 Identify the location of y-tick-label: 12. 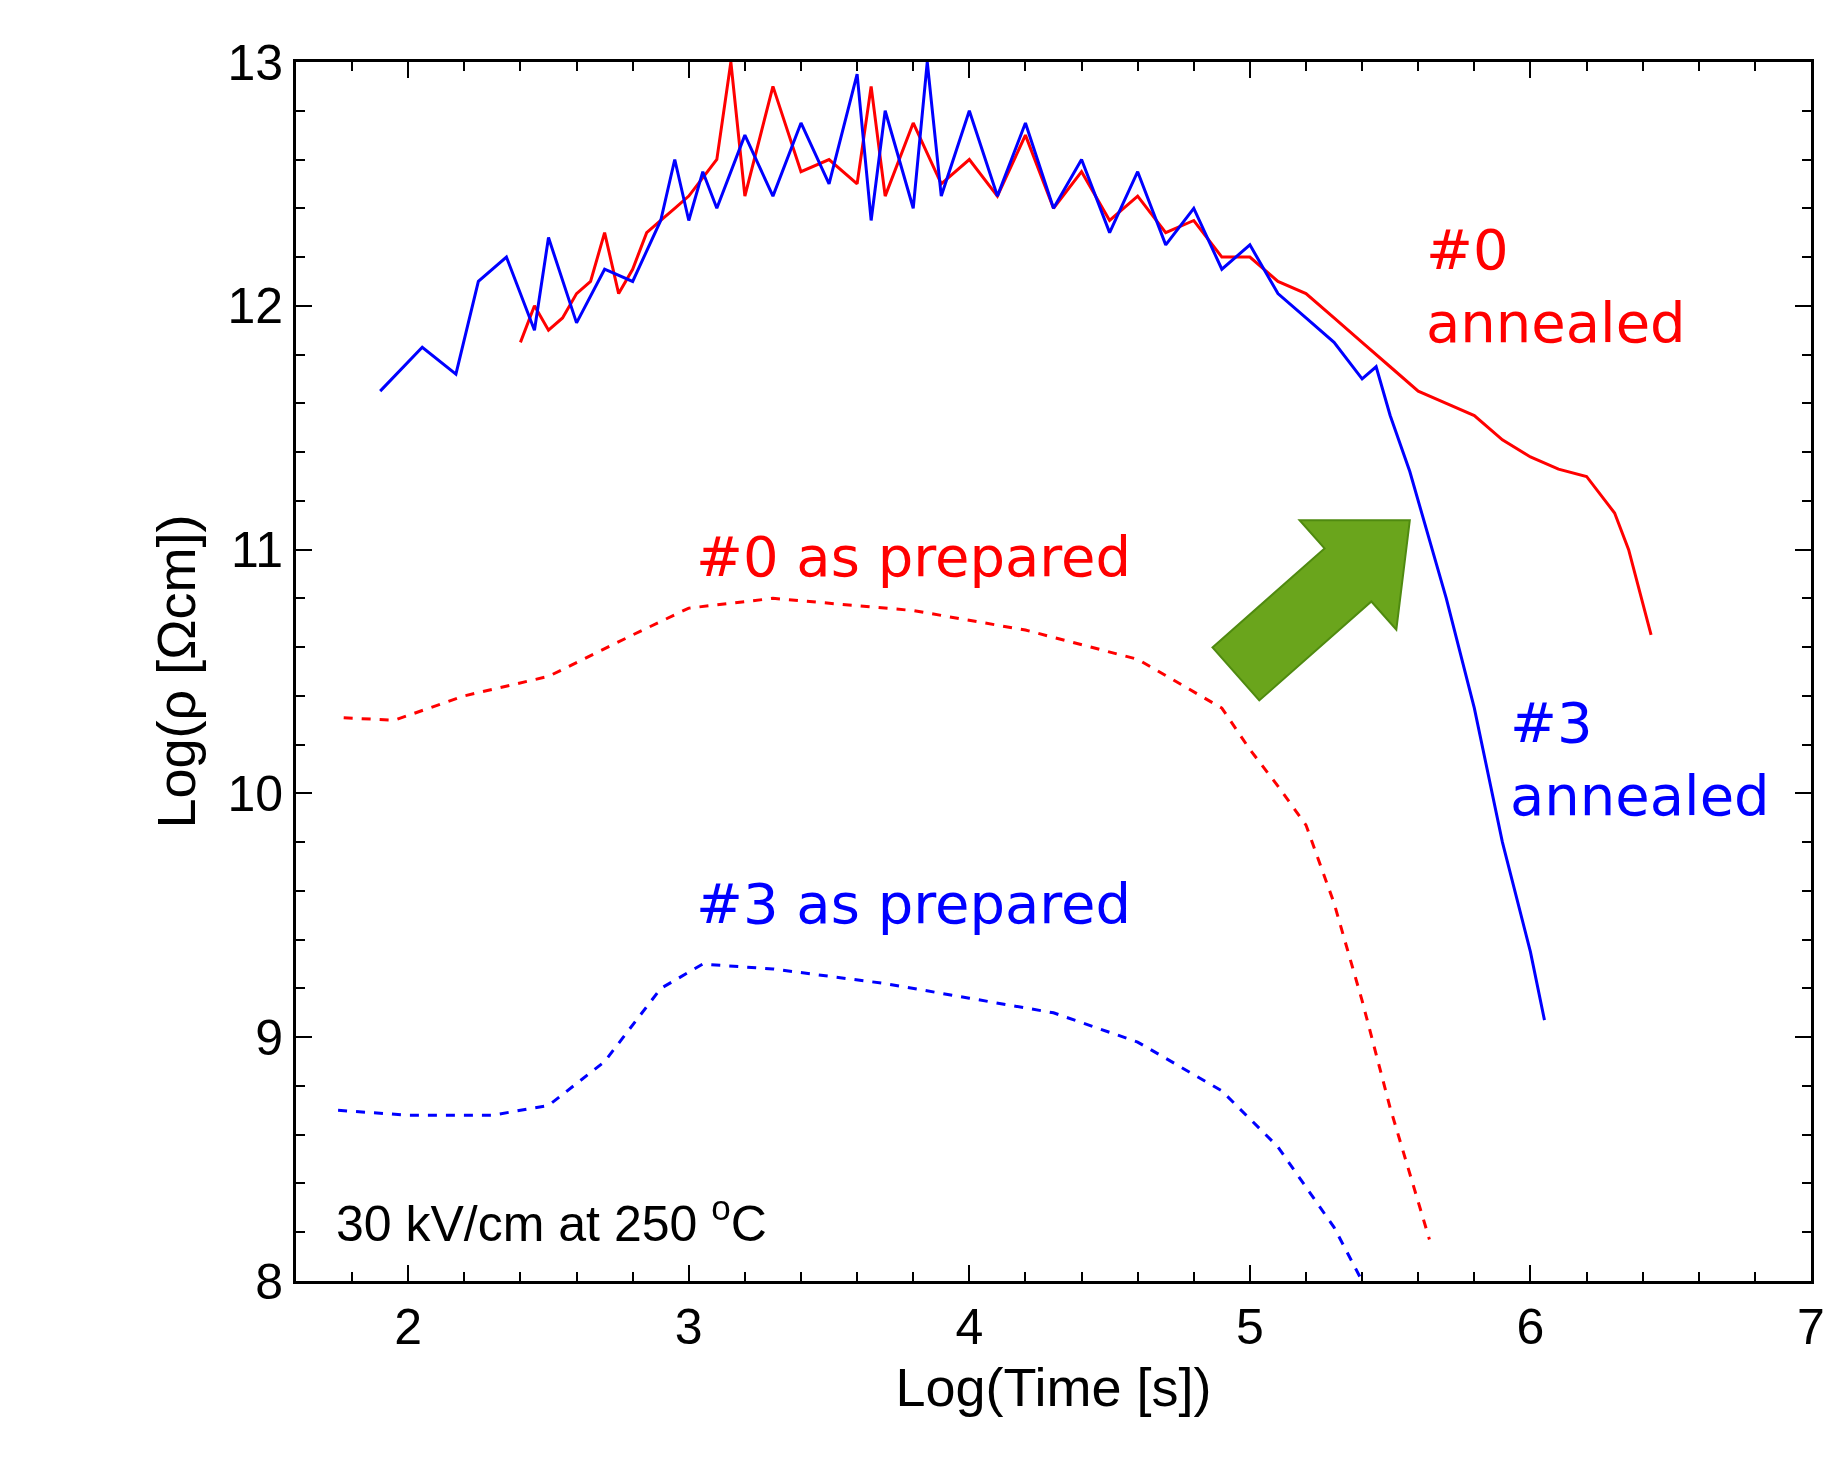
(255, 306).